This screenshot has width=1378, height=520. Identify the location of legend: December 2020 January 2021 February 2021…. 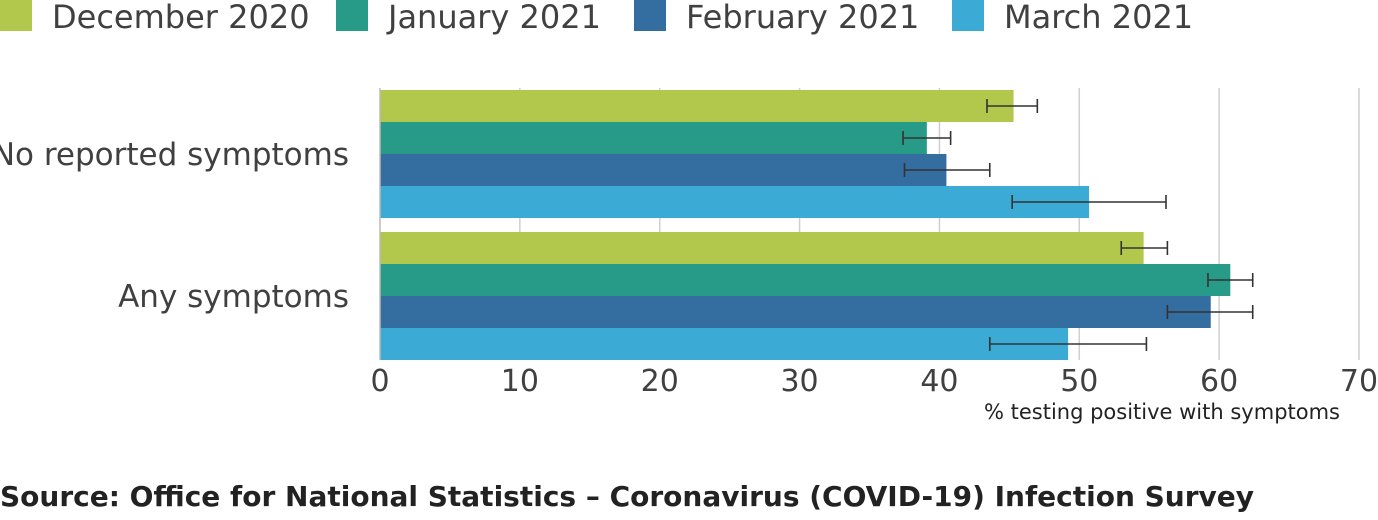
(689, 20).